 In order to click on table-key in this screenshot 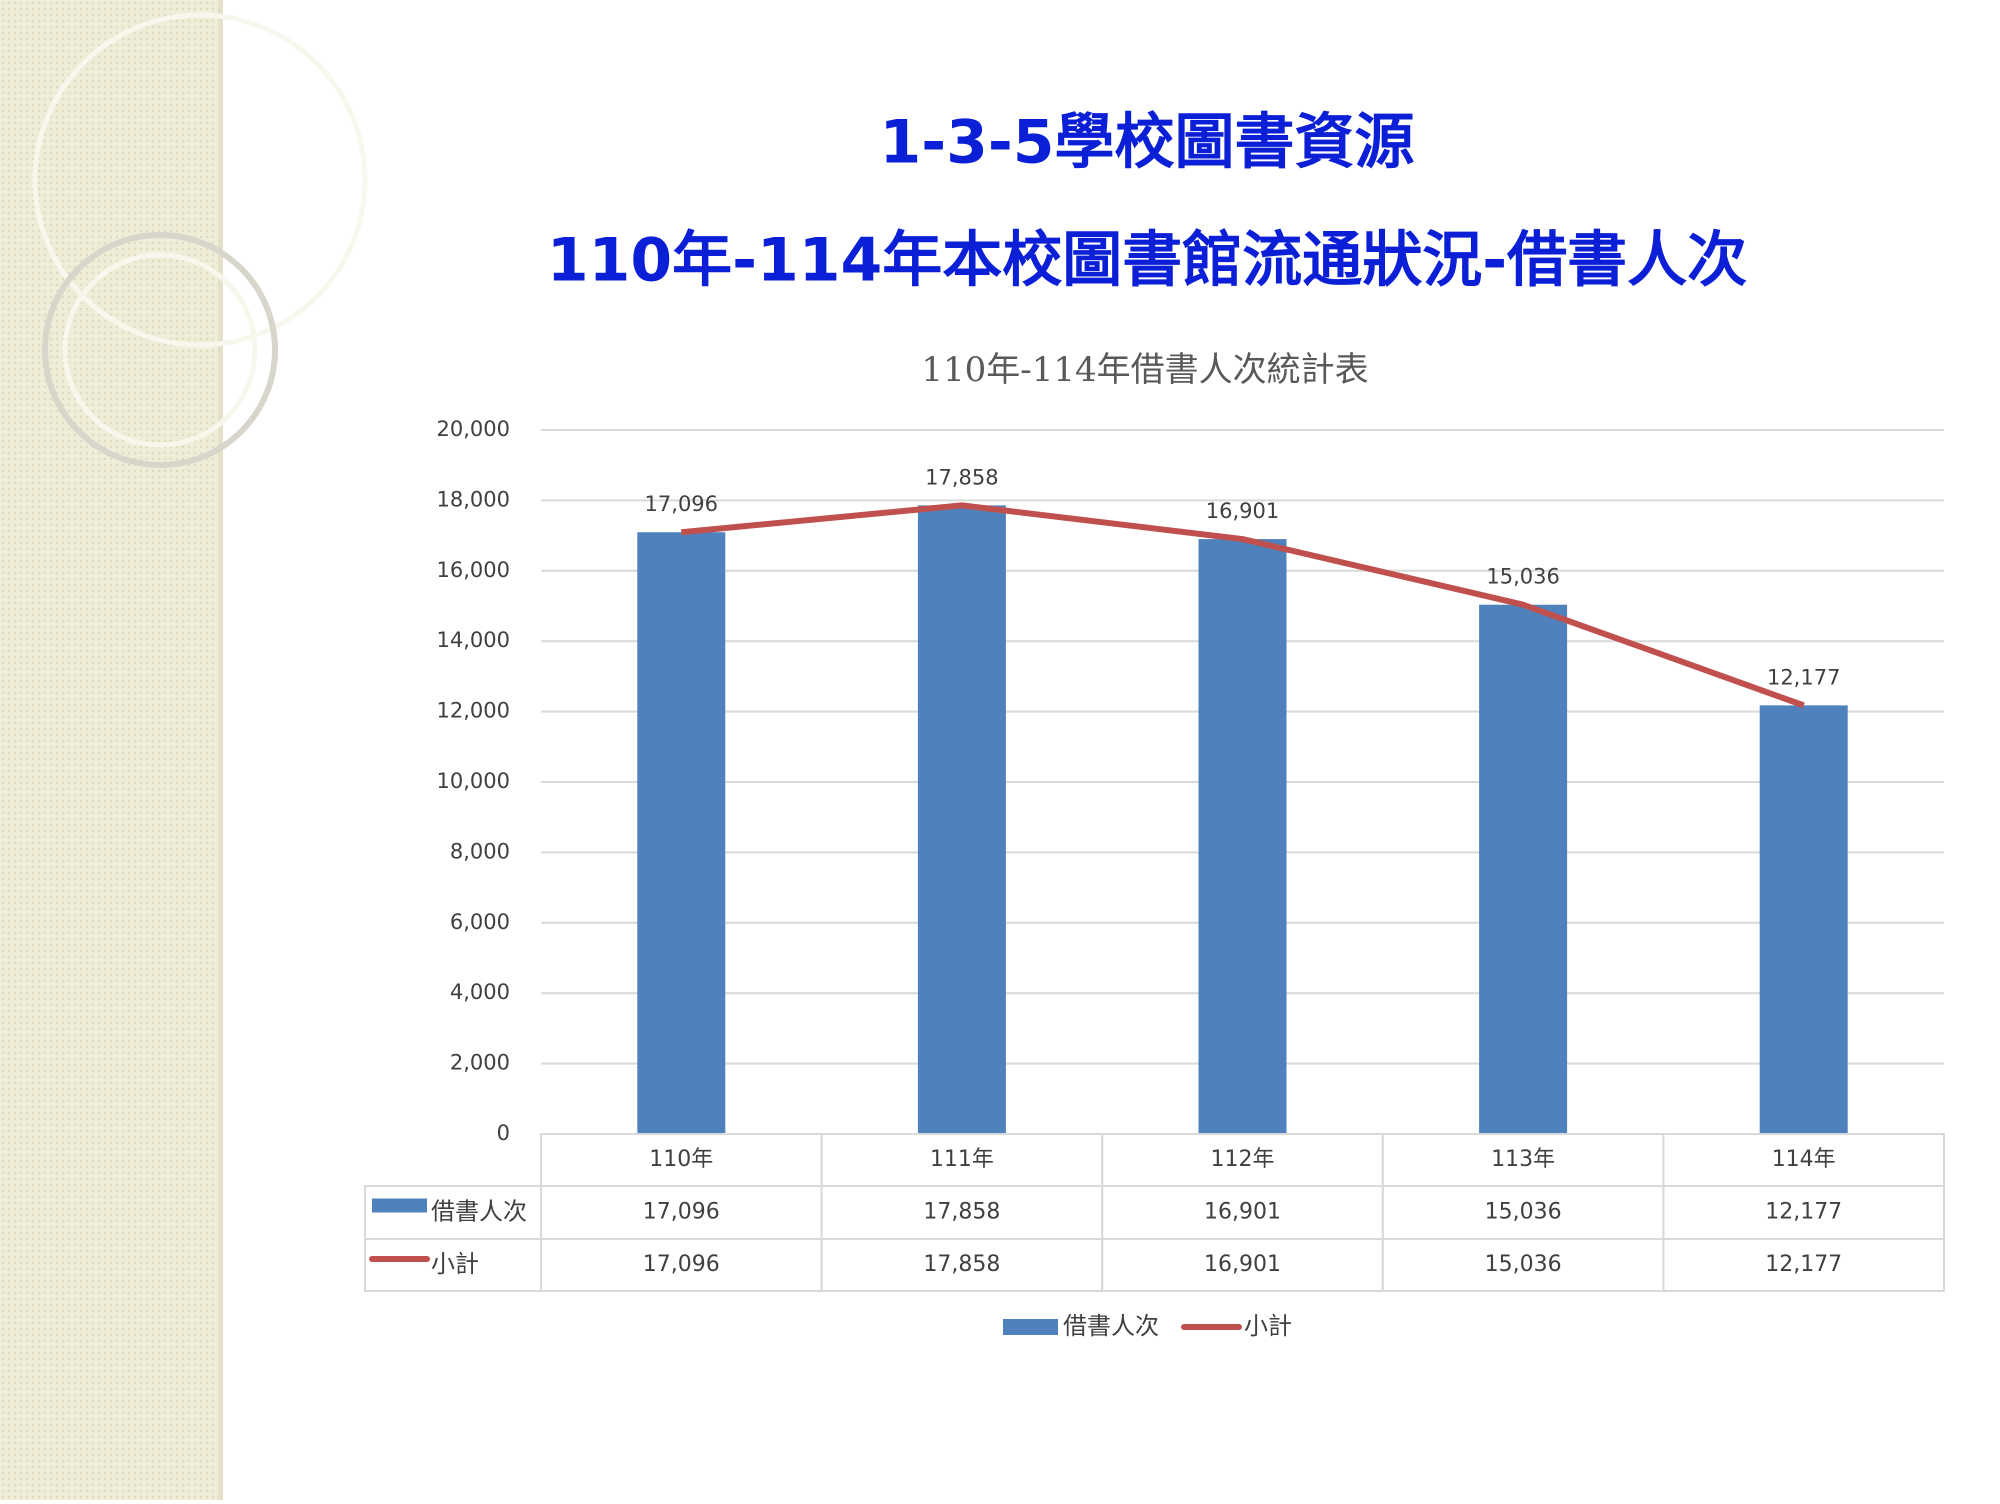, I will do `click(399, 1205)`.